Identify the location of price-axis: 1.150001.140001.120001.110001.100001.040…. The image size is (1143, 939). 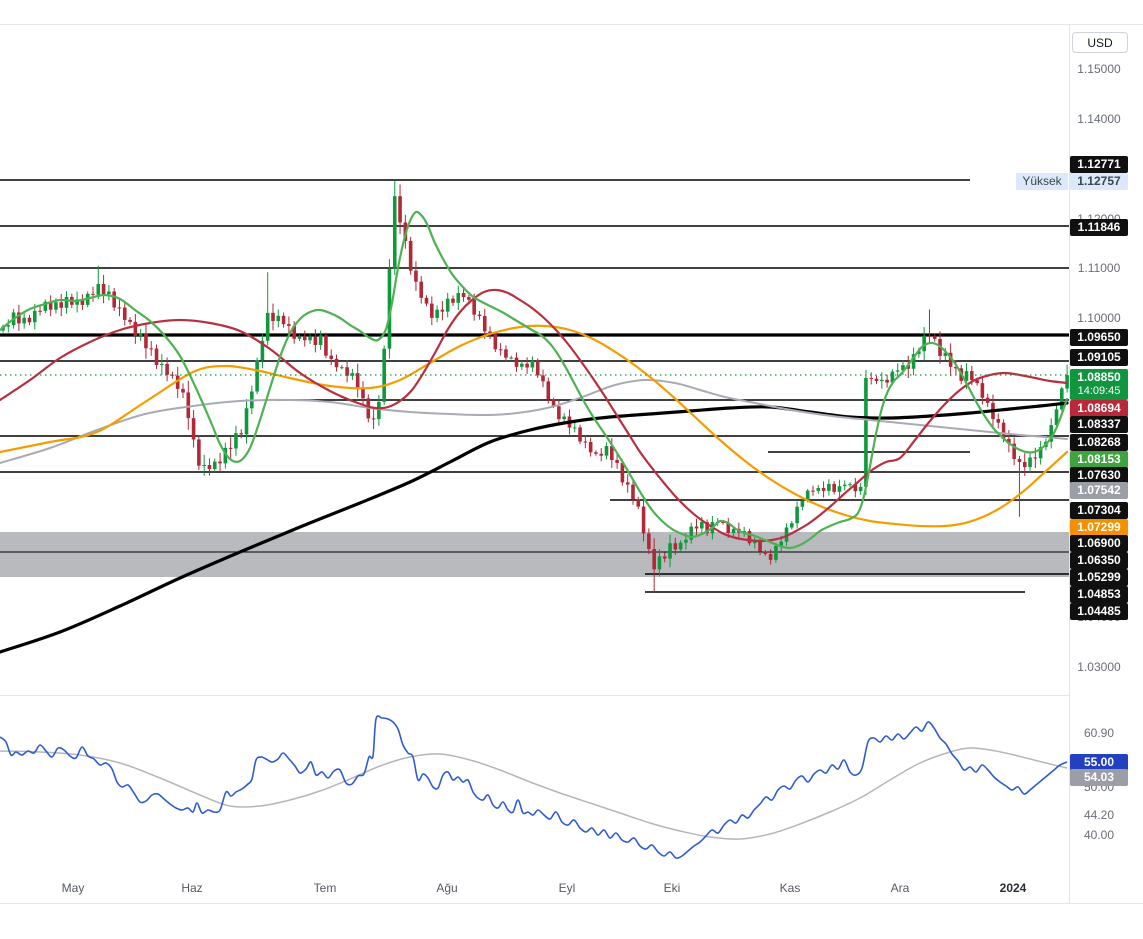
(1106, 463).